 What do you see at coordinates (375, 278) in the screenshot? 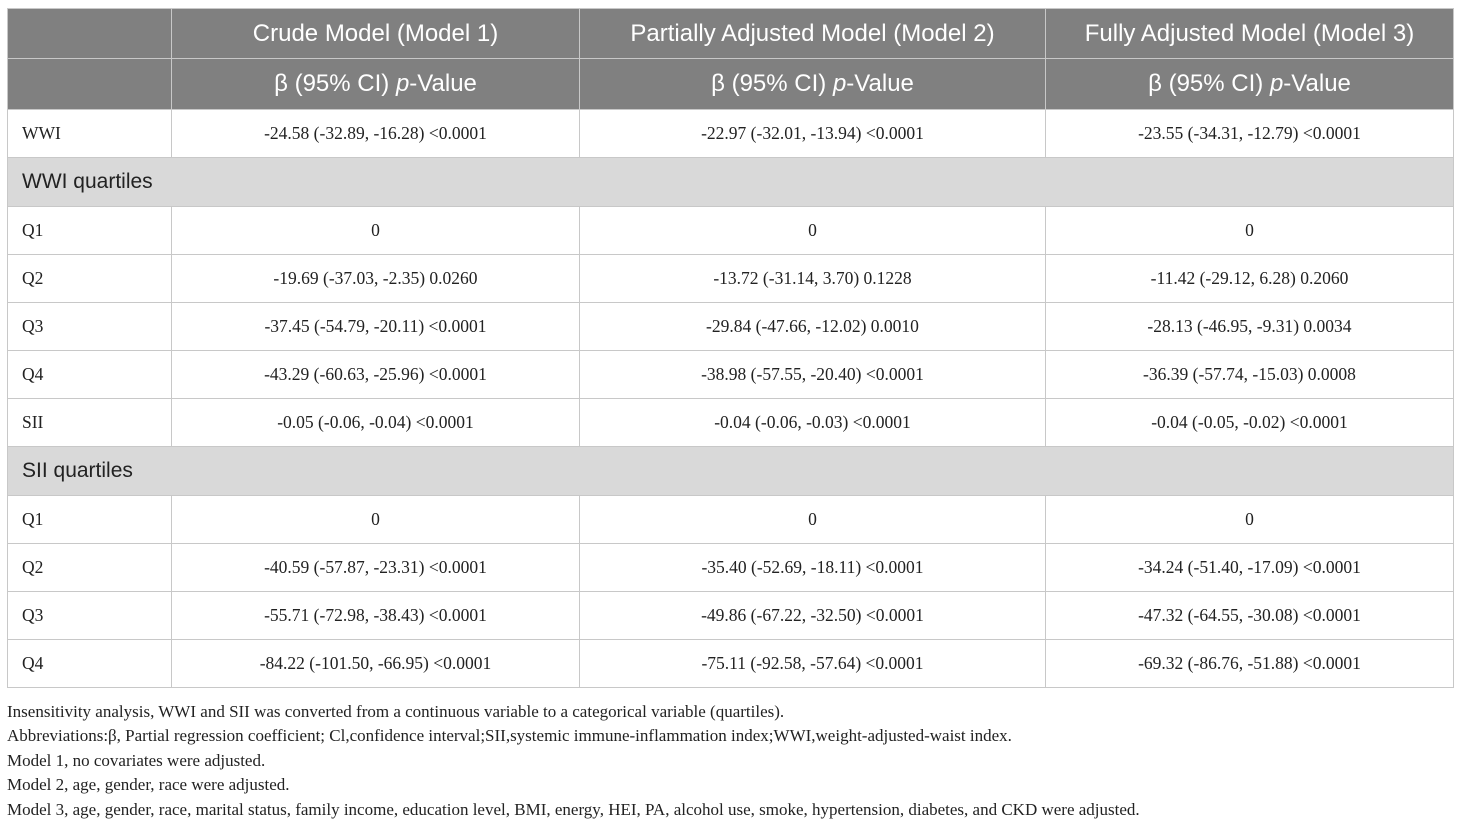
I see `cell-model1: -19.69 (-37.03, -2.35) 0.0260` at bounding box center [375, 278].